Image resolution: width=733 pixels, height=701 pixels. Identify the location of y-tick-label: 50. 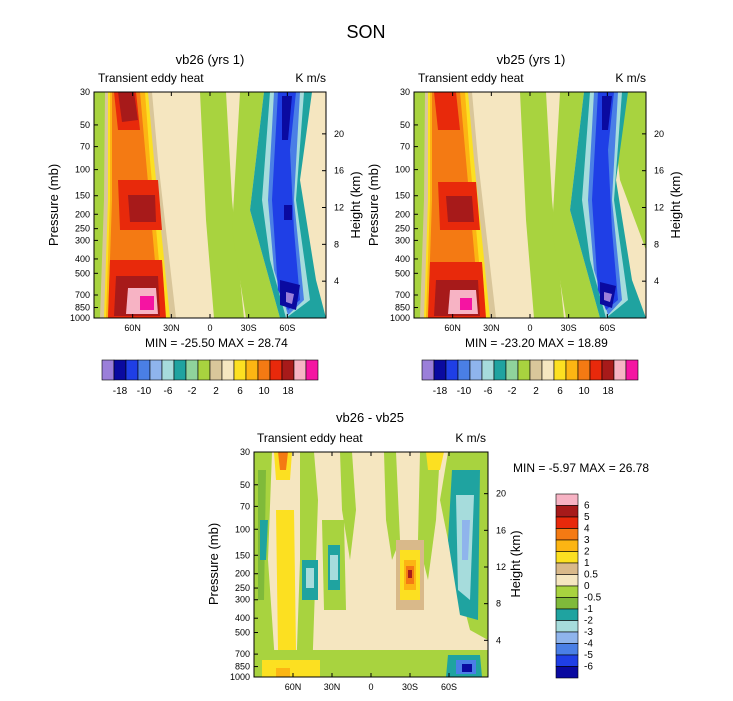
(85, 125).